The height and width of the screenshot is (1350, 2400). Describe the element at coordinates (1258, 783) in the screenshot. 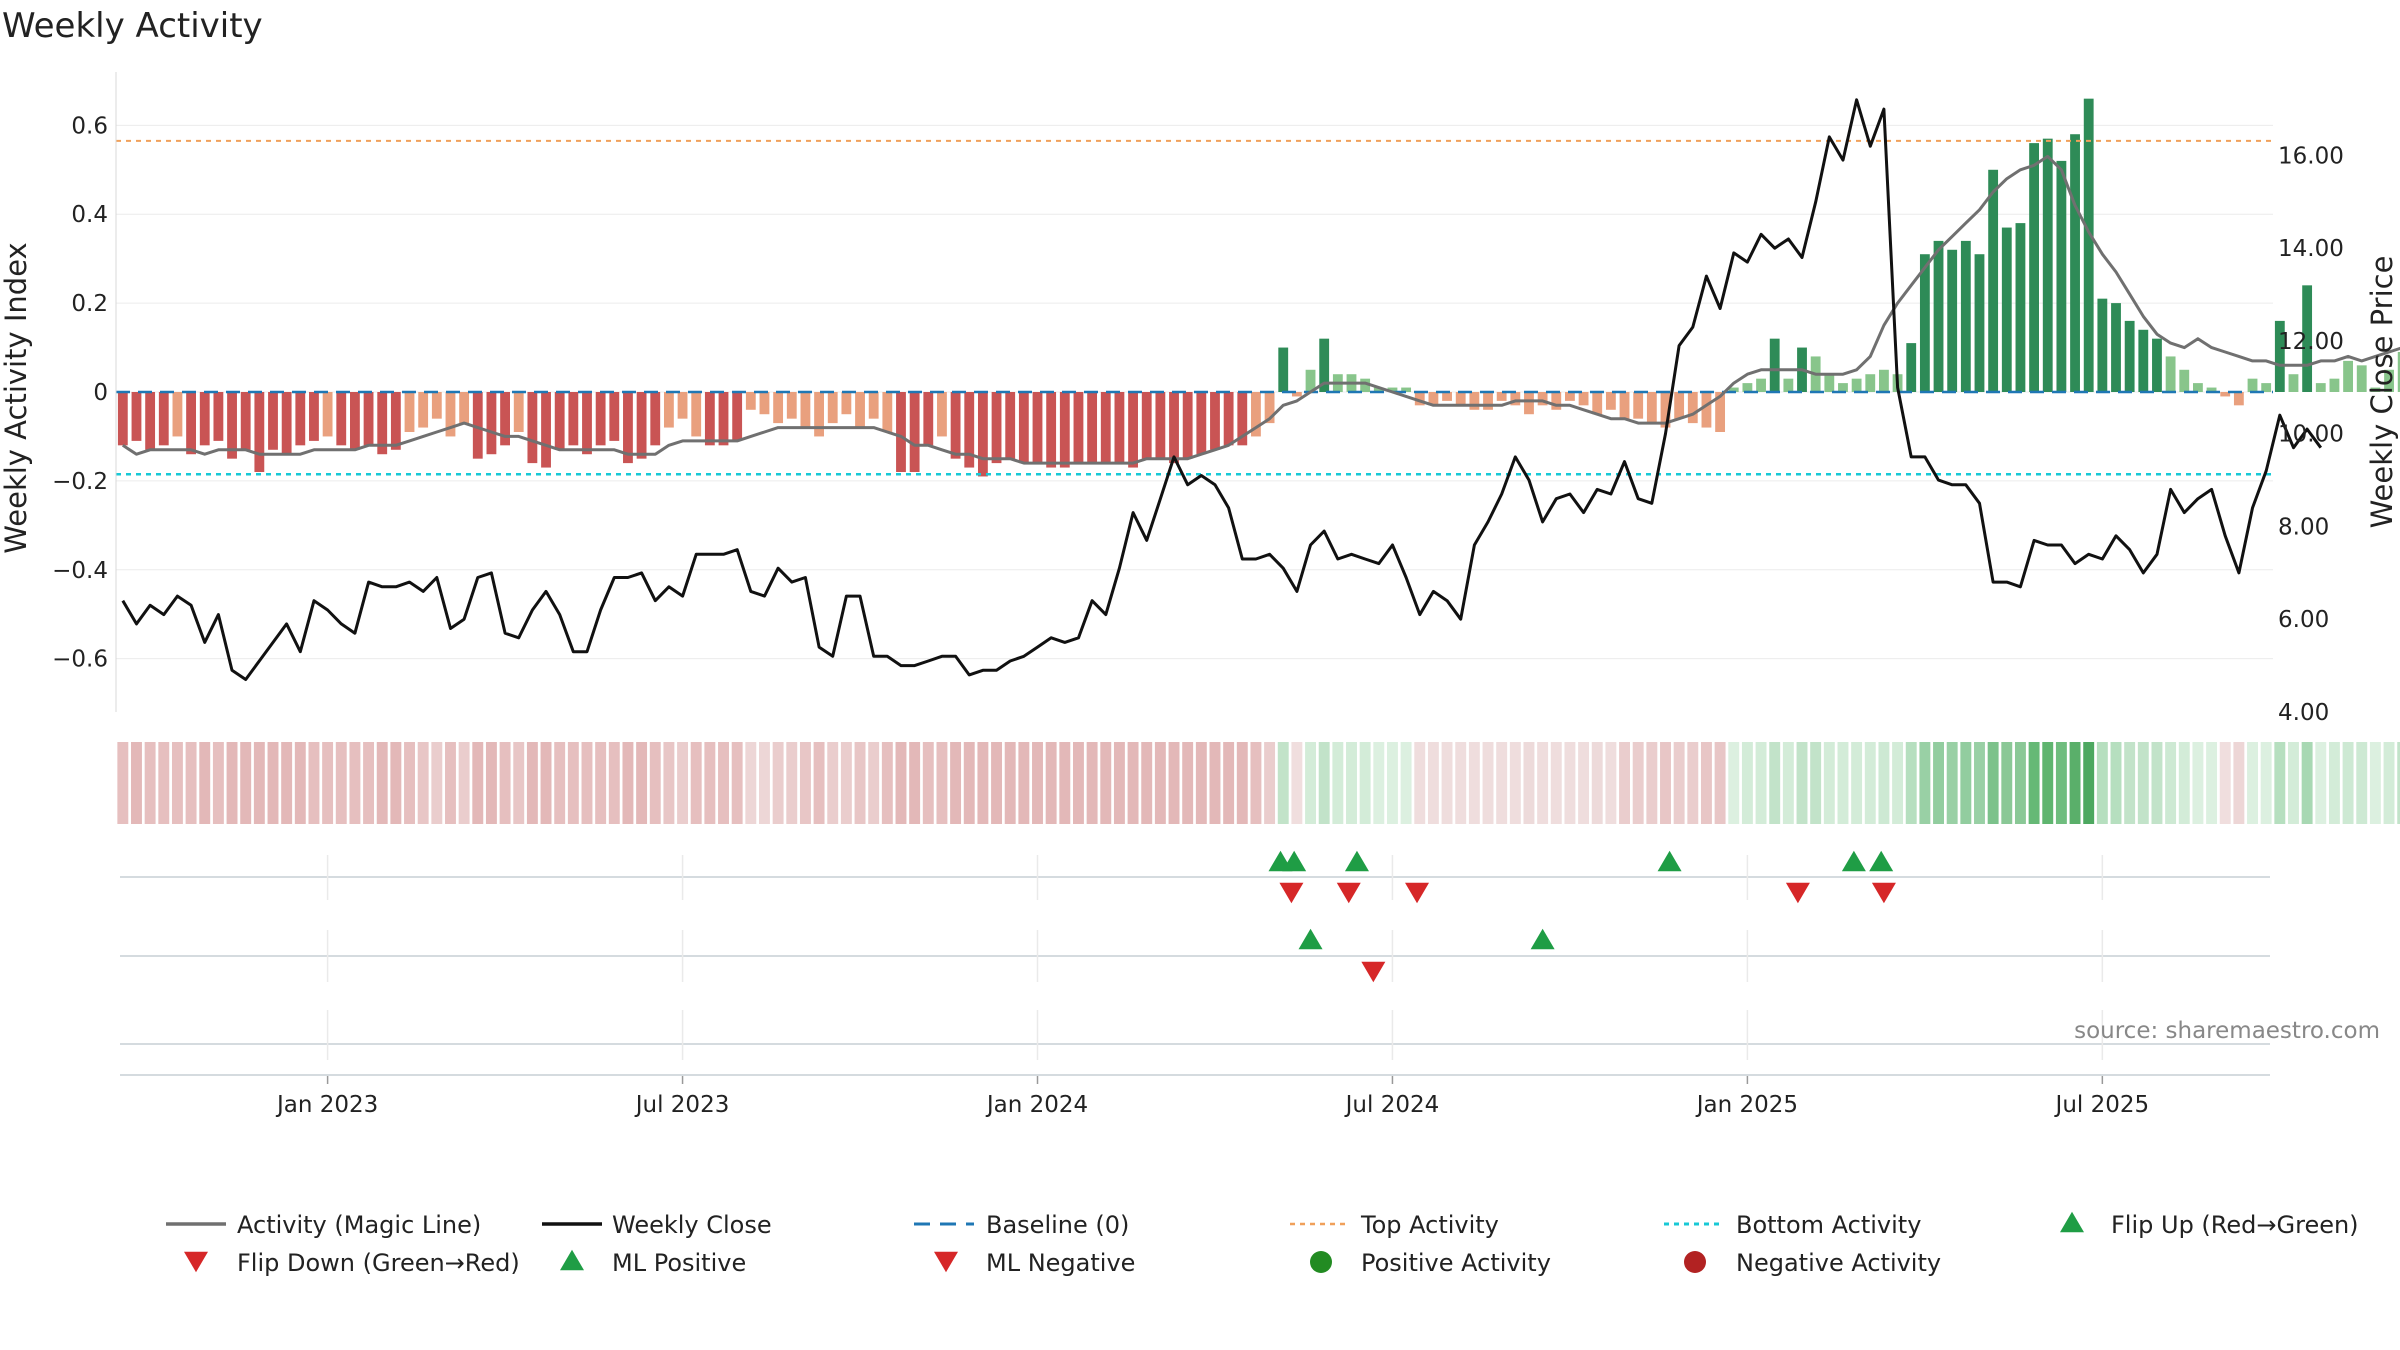

I see `activity-heat-strip` at that location.